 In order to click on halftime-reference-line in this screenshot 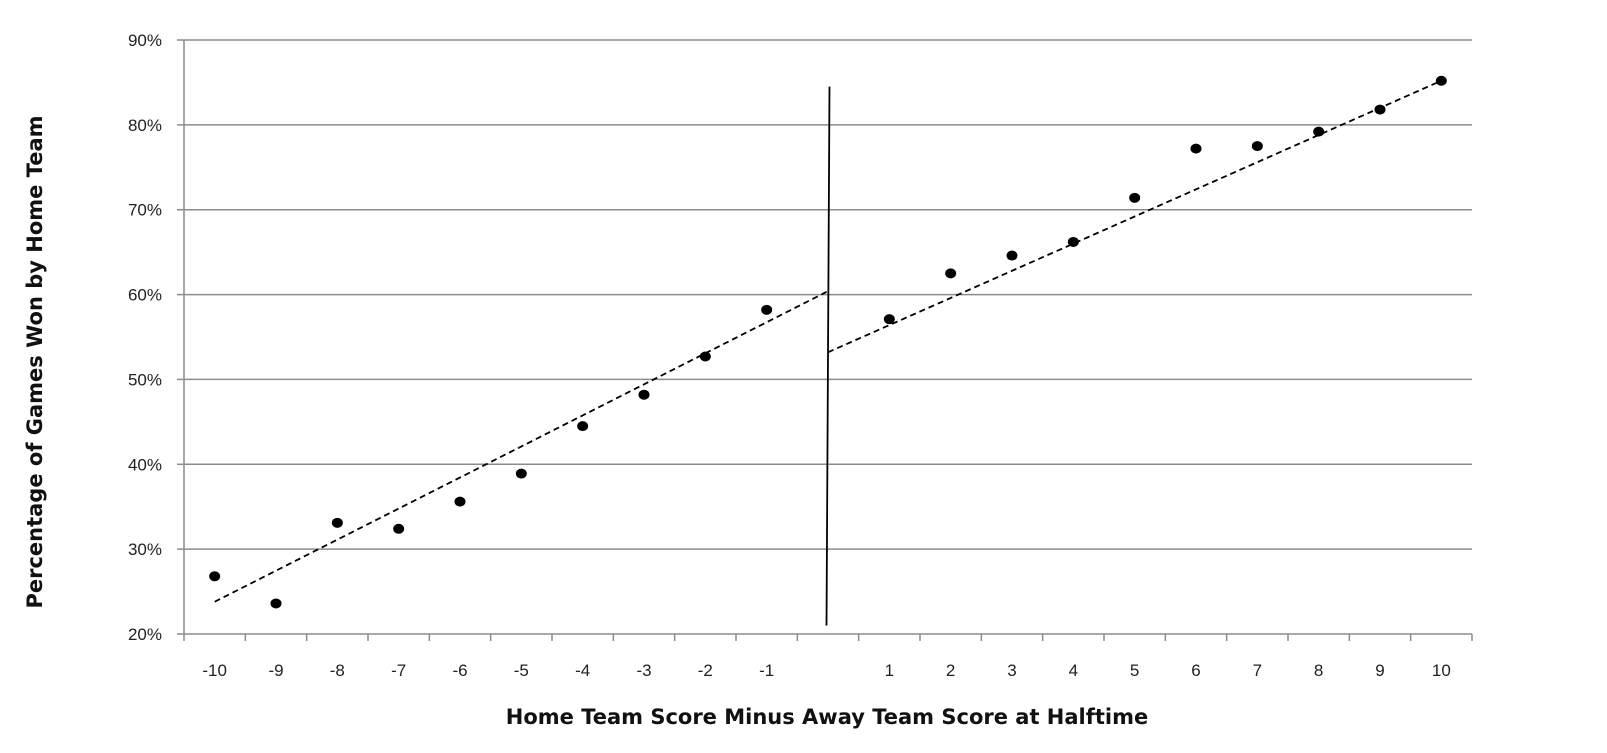, I will do `click(828, 356)`.